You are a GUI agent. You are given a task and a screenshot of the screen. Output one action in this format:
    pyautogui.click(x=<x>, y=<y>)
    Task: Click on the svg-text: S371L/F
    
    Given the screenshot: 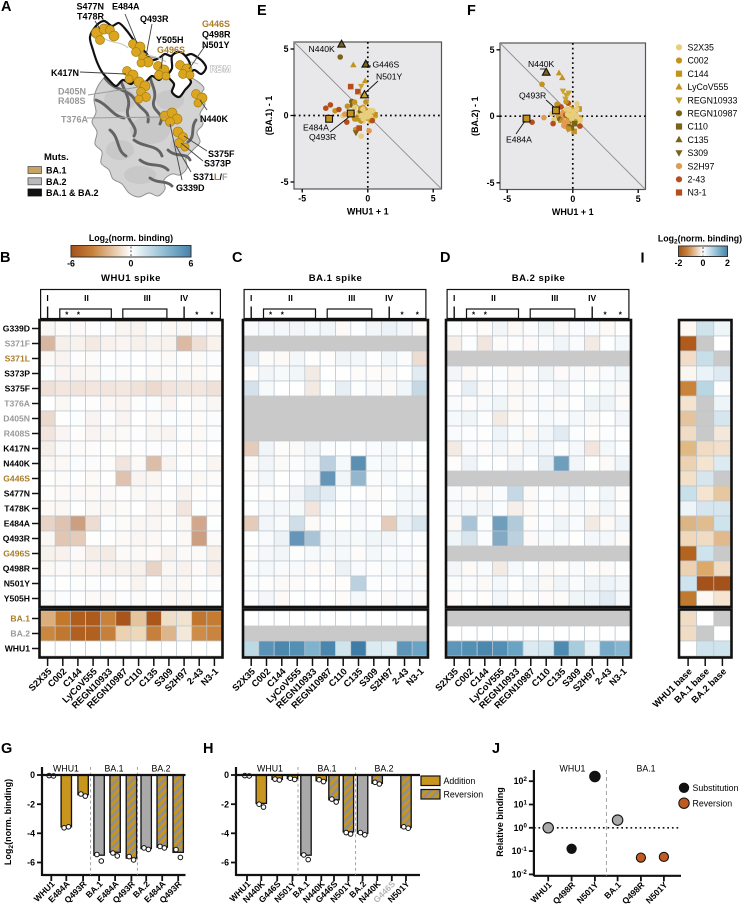 What is the action you would take?
    pyautogui.click(x=210, y=177)
    